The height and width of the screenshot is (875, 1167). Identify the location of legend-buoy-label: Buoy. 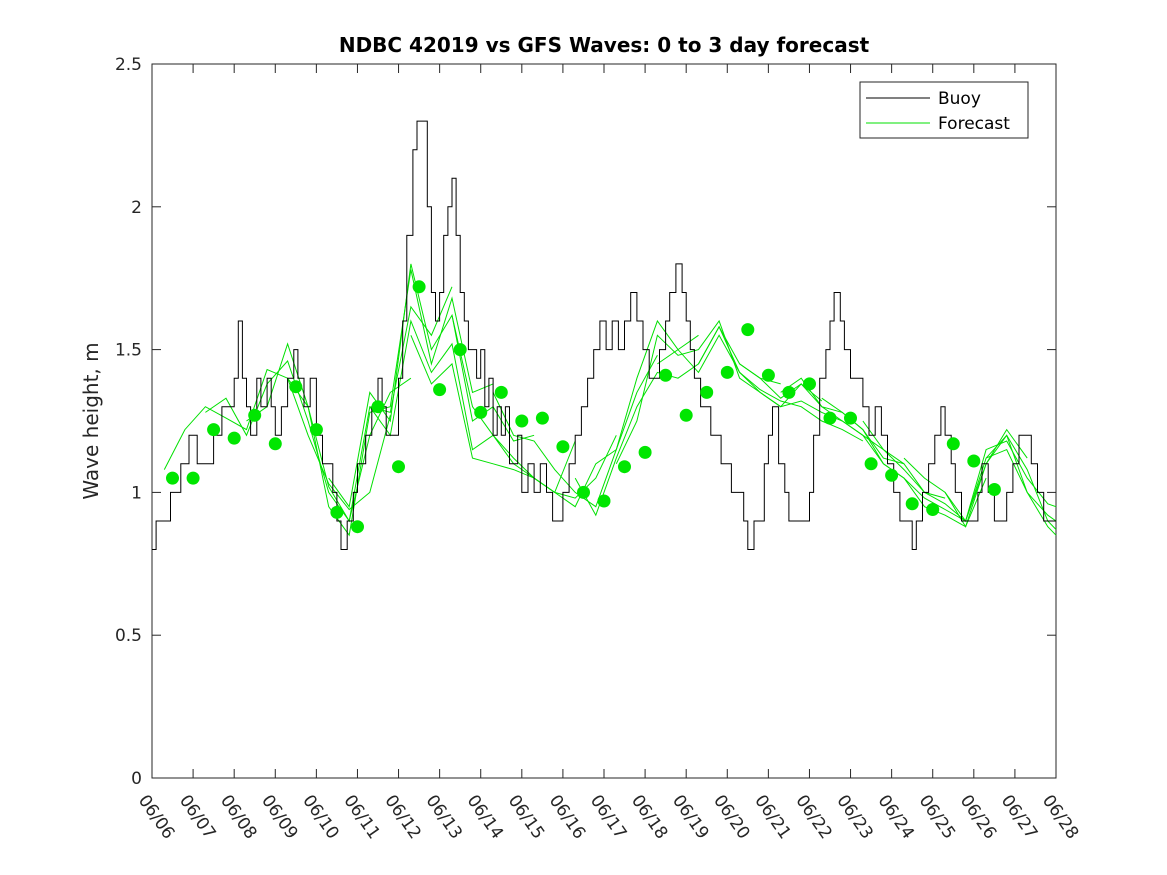
(959, 99).